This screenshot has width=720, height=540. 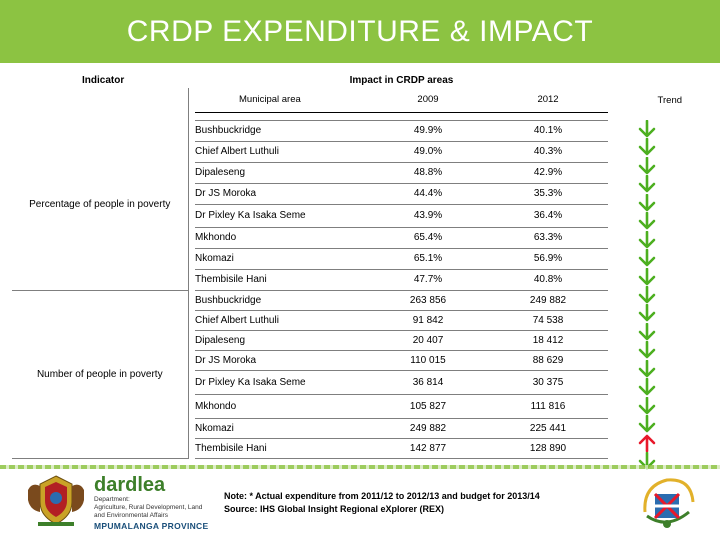 What do you see at coordinates (548, 381) in the screenshot?
I see `value-2012-cell: 30 375` at bounding box center [548, 381].